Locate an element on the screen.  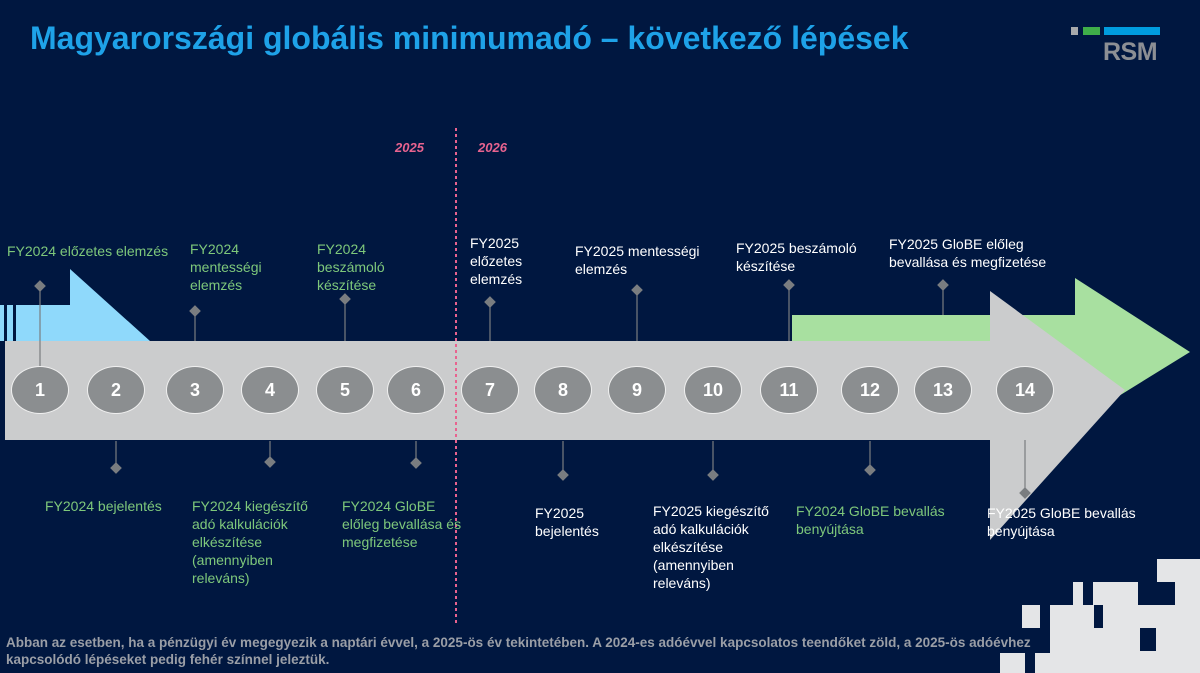
step-label-5: FY2024 beszámoló készítése is located at coordinates (351, 267).